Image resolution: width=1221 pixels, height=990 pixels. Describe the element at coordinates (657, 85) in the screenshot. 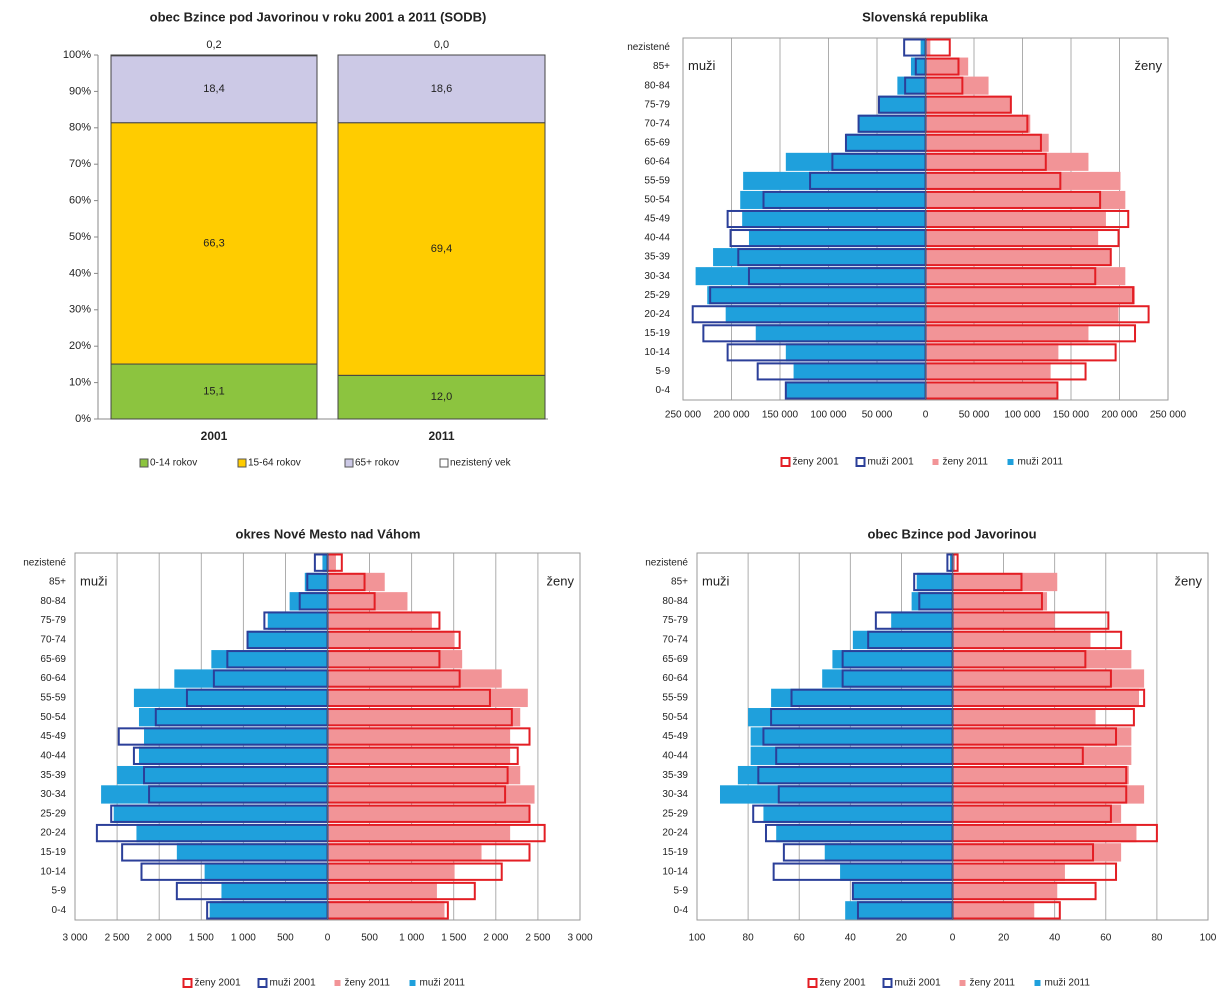

I see `y-tick-label: 80-84` at that location.